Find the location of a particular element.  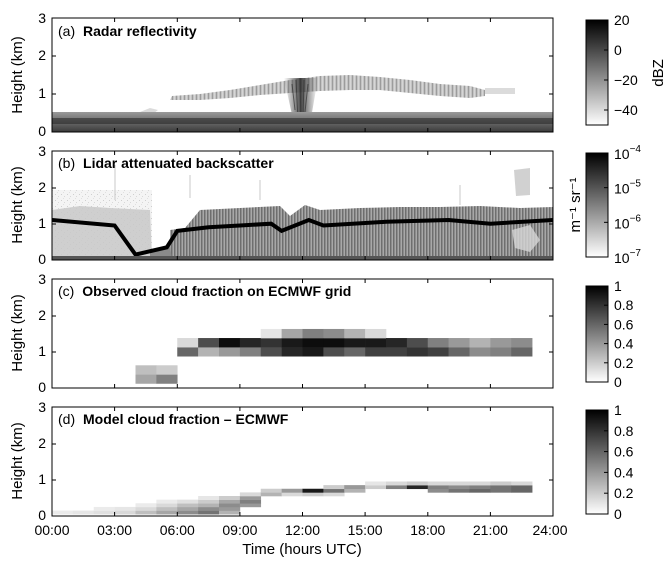

radar-field is located at coordinates (302, 103).